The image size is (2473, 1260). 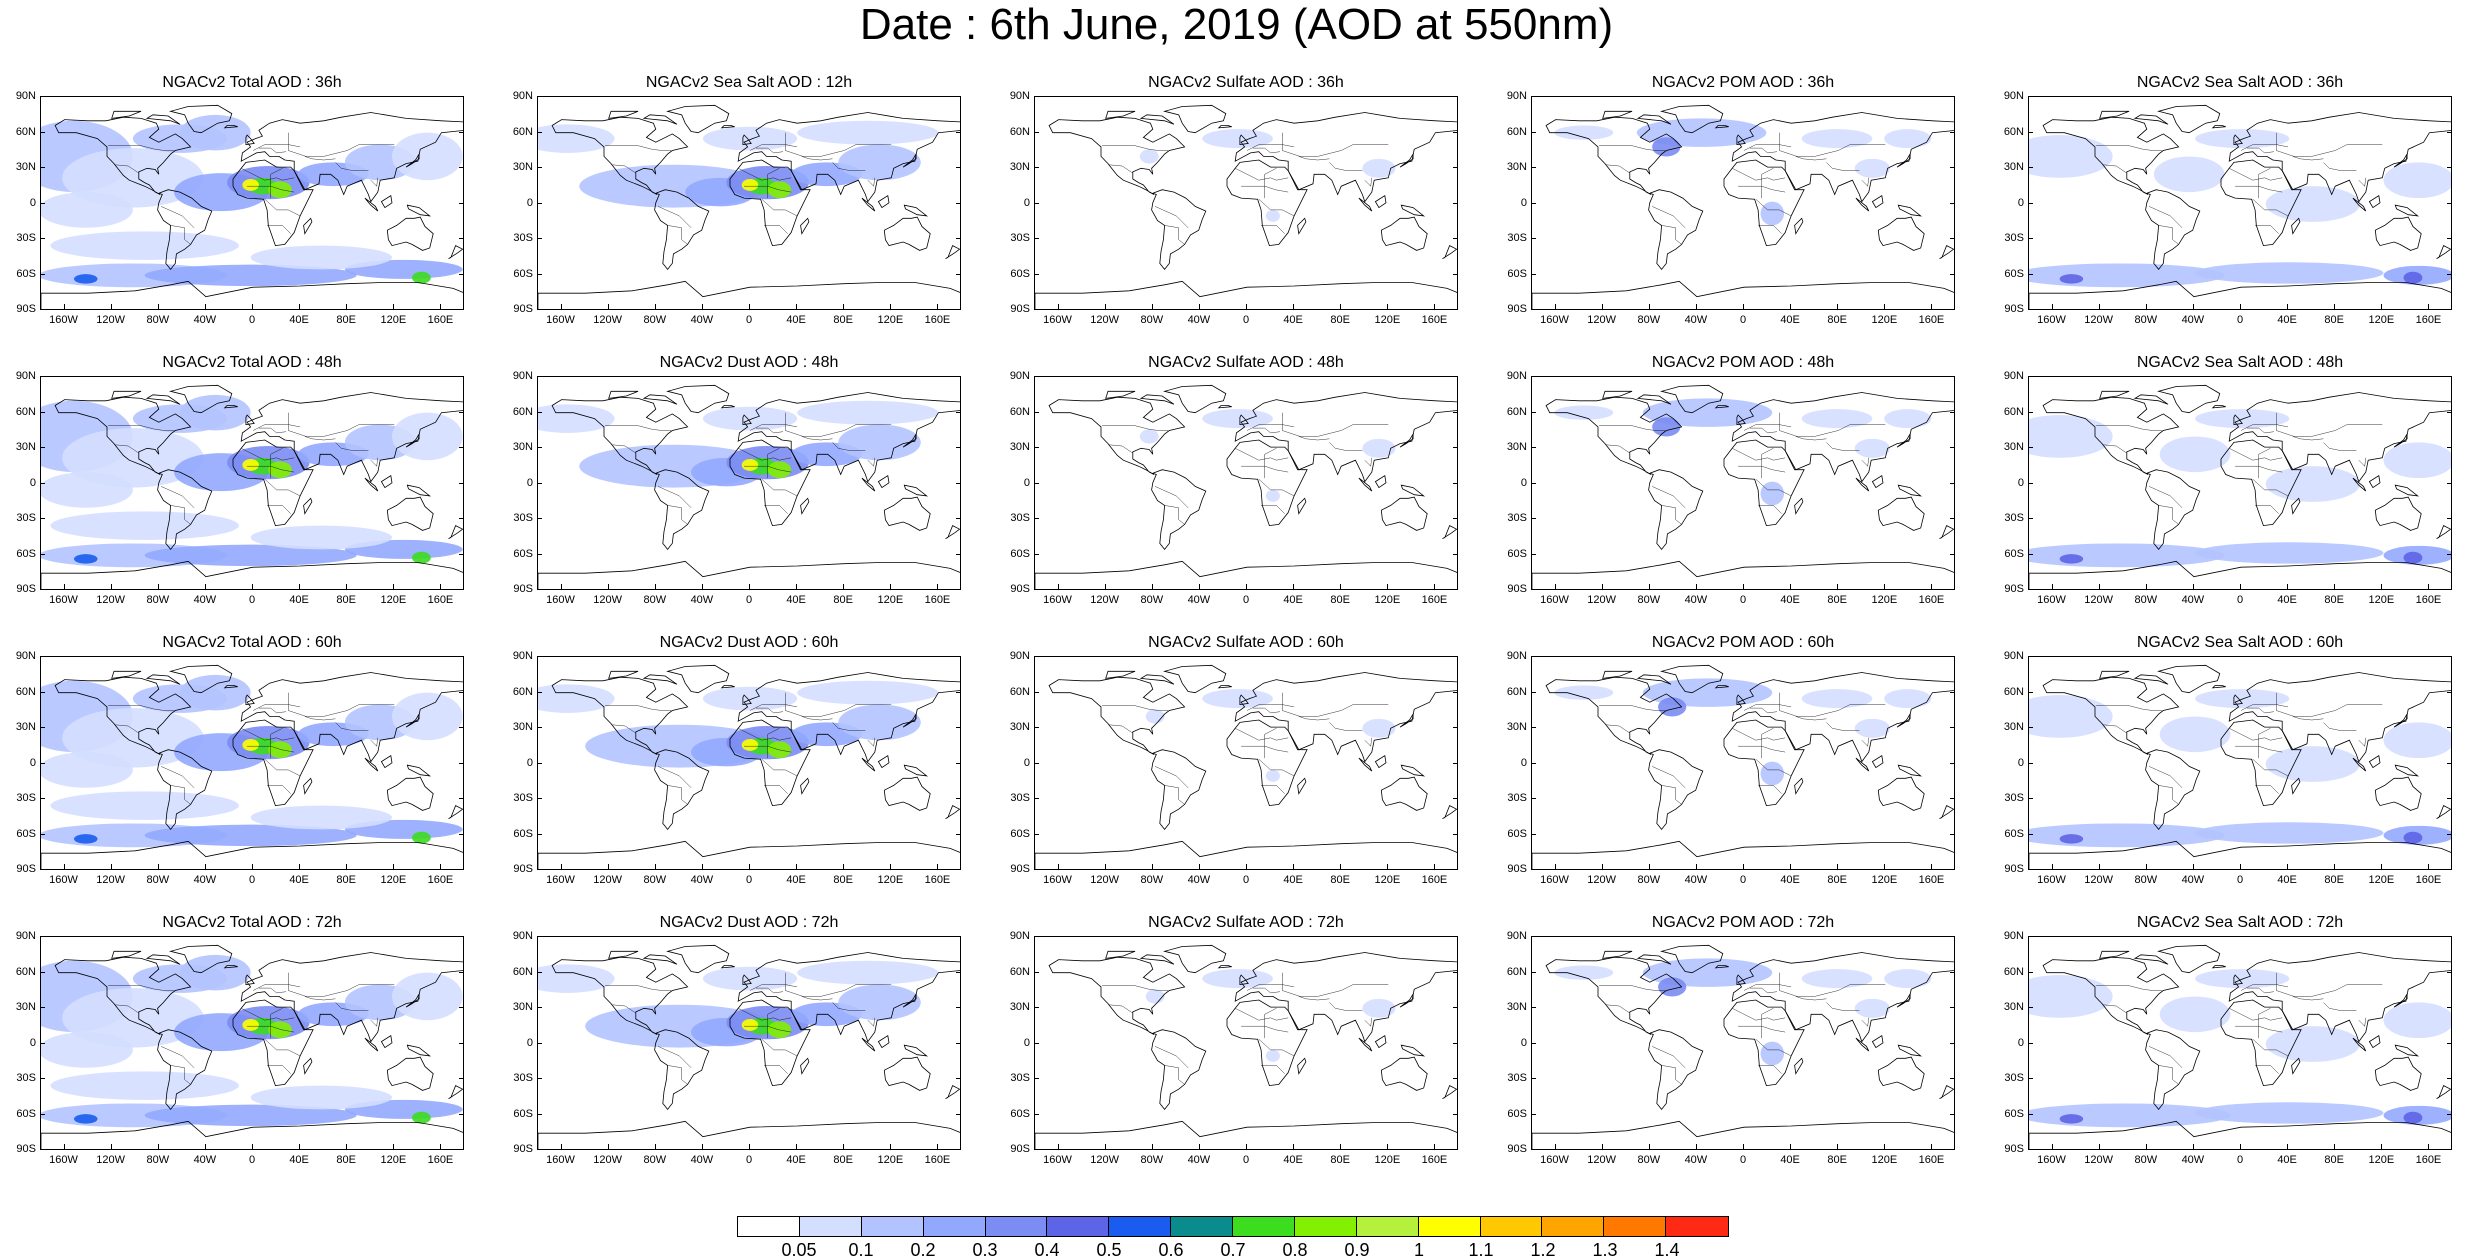 I want to click on country-borders, so click(x=1742, y=1028).